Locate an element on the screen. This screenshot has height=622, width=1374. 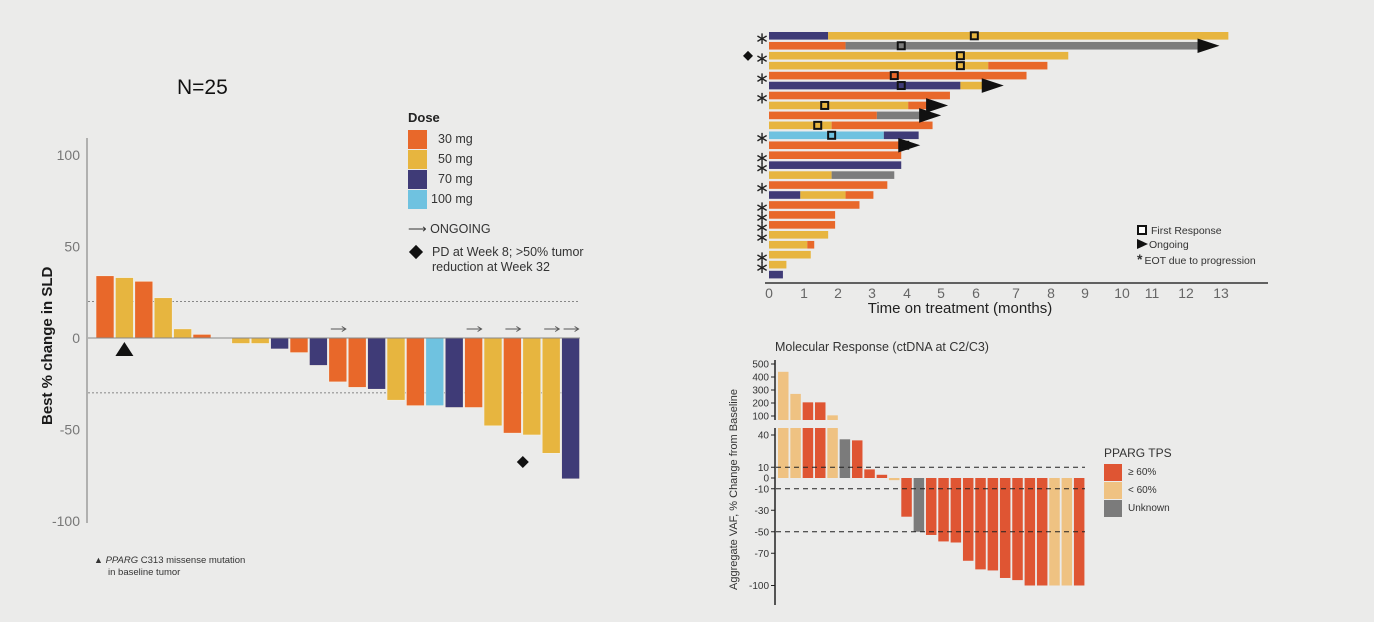
y-tick-label: 300 is located at coordinates (760, 391).